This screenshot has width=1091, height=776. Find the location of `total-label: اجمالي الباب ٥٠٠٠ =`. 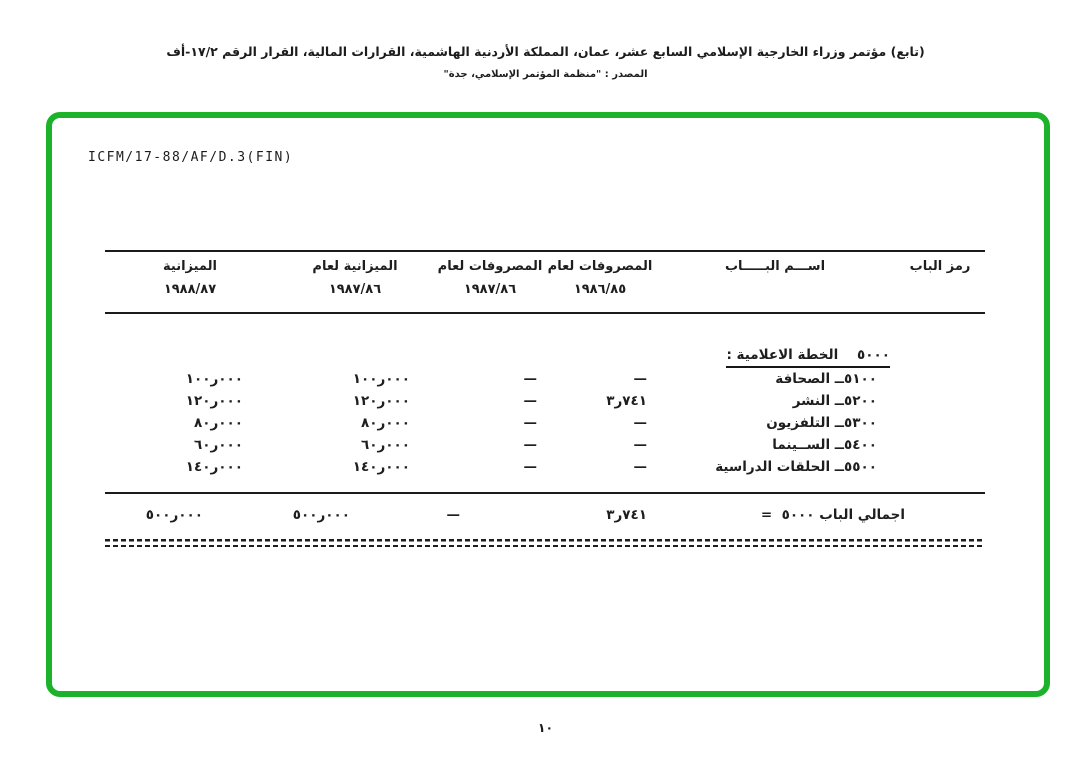

total-label: اجمالي الباب ٥٠٠٠ = is located at coordinates (820, 514).